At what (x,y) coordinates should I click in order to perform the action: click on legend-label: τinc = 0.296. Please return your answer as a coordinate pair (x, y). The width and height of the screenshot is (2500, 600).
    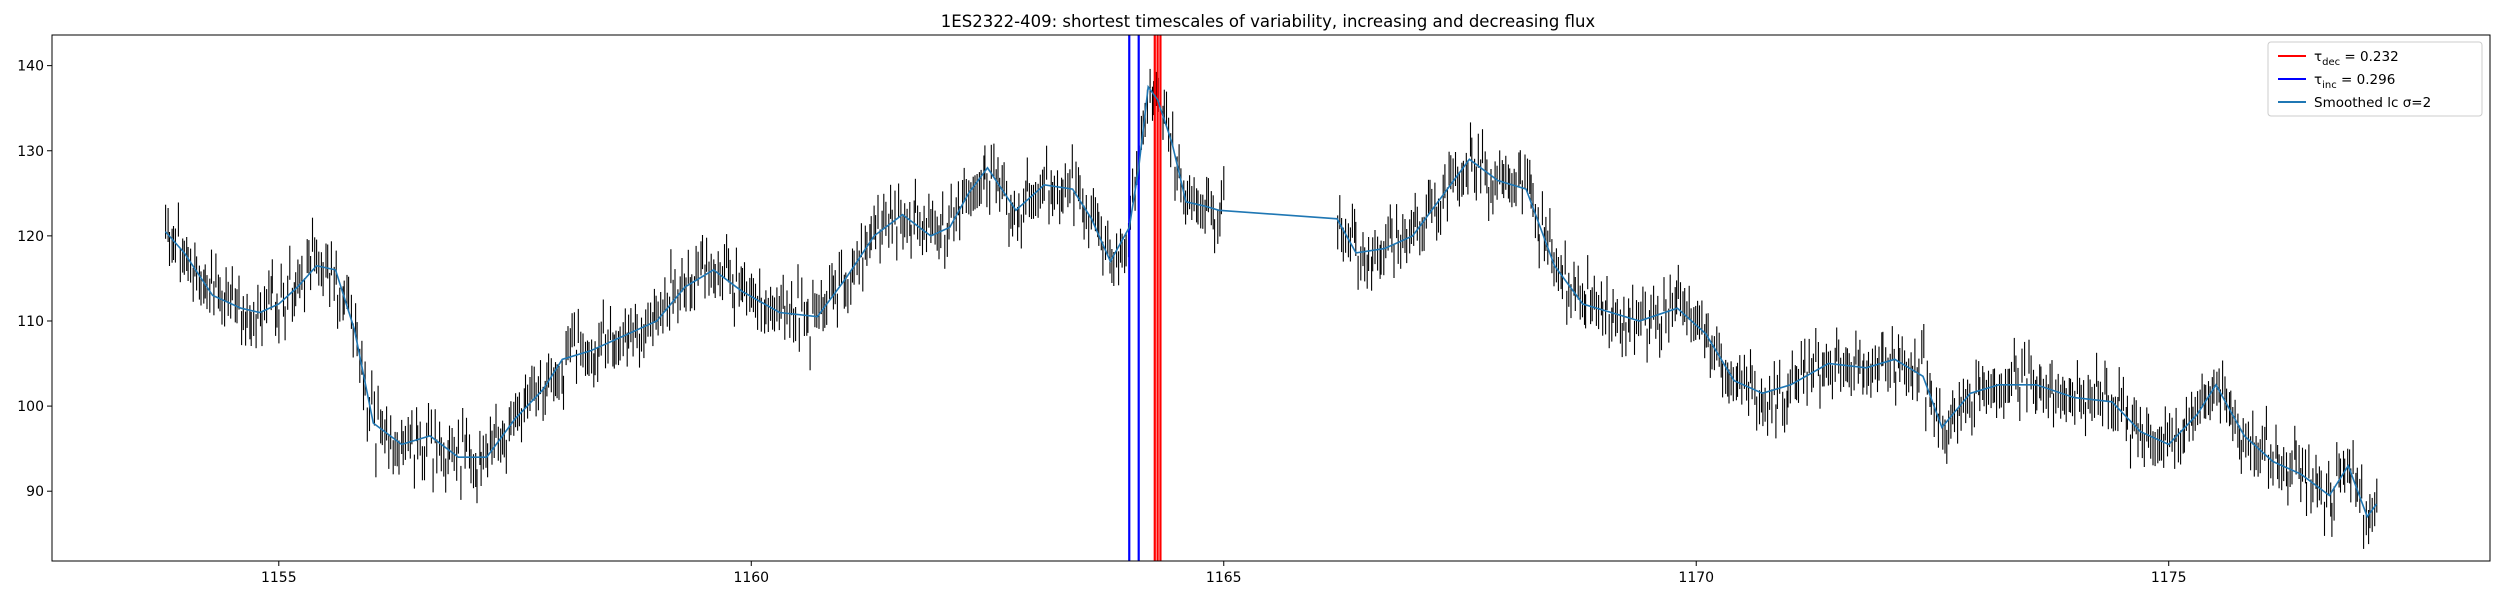
    Looking at the image, I should click on (2354, 81).